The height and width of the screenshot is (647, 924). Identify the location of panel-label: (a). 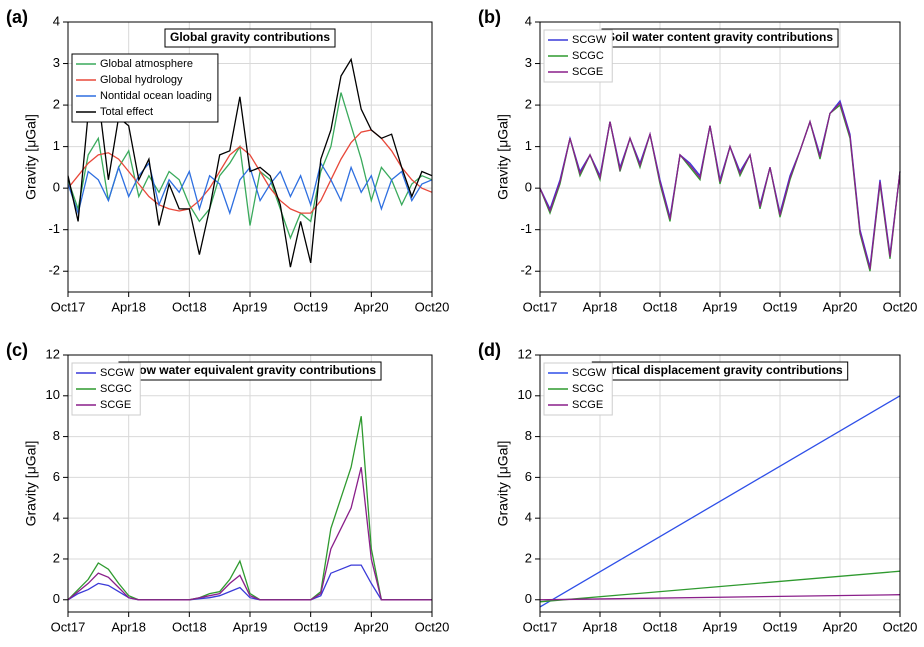
(17, 17).